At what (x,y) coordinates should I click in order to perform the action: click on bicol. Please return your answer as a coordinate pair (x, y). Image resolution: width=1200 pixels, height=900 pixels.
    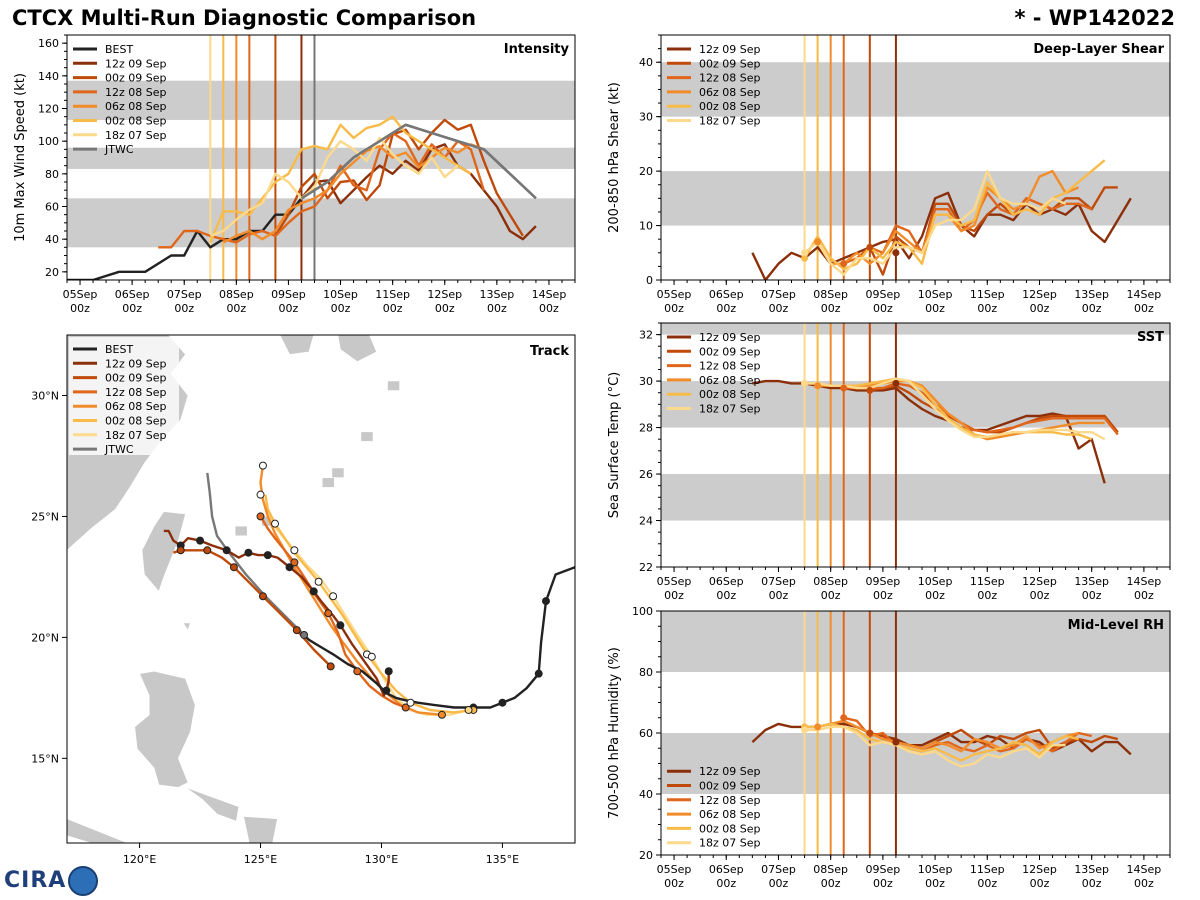
    Looking at the image, I should click on (212, 804).